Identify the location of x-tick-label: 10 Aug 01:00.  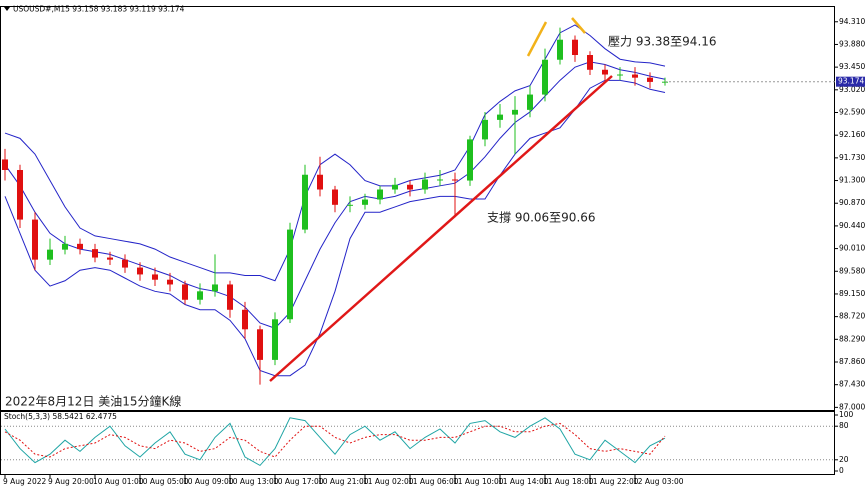
(118, 481).